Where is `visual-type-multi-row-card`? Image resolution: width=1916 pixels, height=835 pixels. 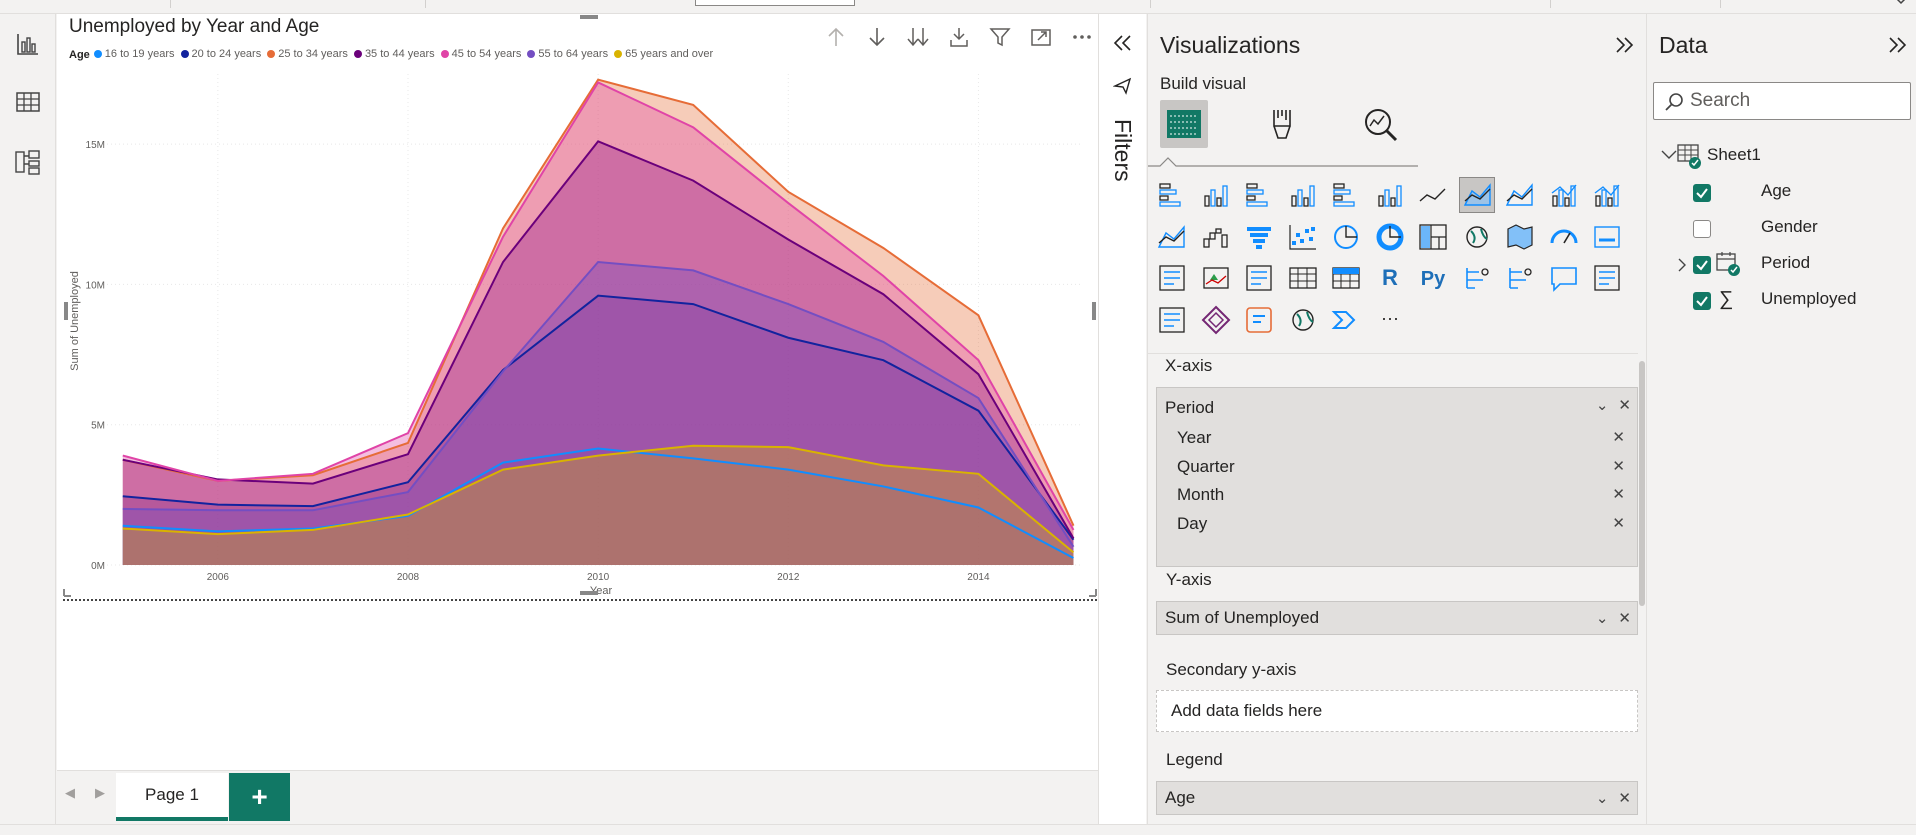
visual-type-multi-row-card is located at coordinates (1172, 278).